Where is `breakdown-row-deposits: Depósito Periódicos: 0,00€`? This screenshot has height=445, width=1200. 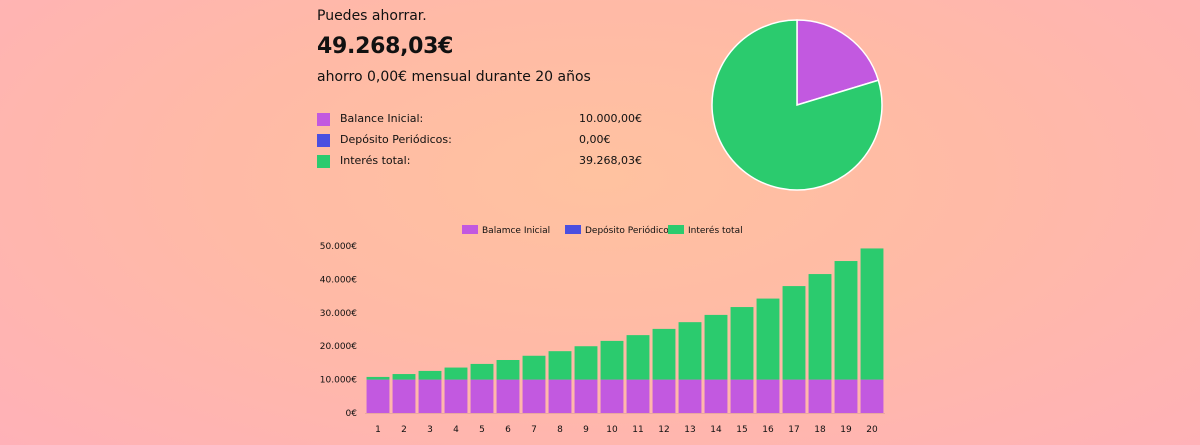
breakdown-row-deposits: Depósito Periódicos: 0,00€ is located at coordinates (487, 142).